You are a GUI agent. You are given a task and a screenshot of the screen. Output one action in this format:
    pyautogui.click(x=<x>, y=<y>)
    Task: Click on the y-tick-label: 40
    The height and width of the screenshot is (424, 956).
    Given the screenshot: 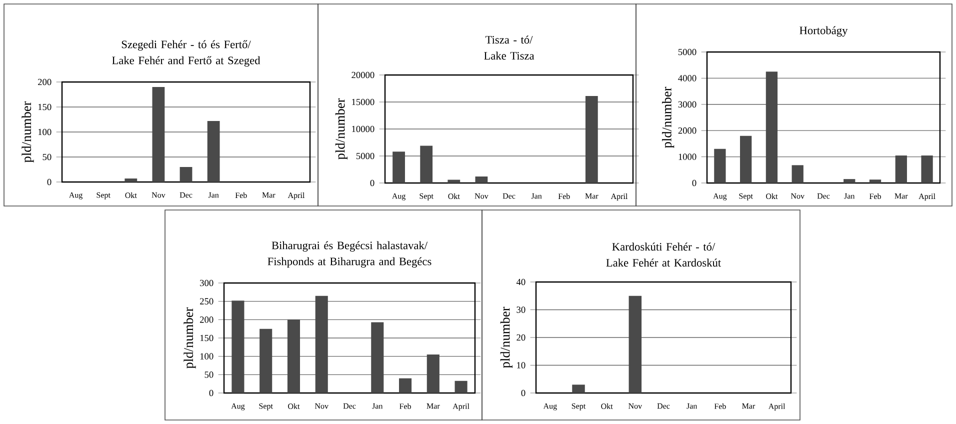 What is the action you would take?
    pyautogui.click(x=521, y=282)
    